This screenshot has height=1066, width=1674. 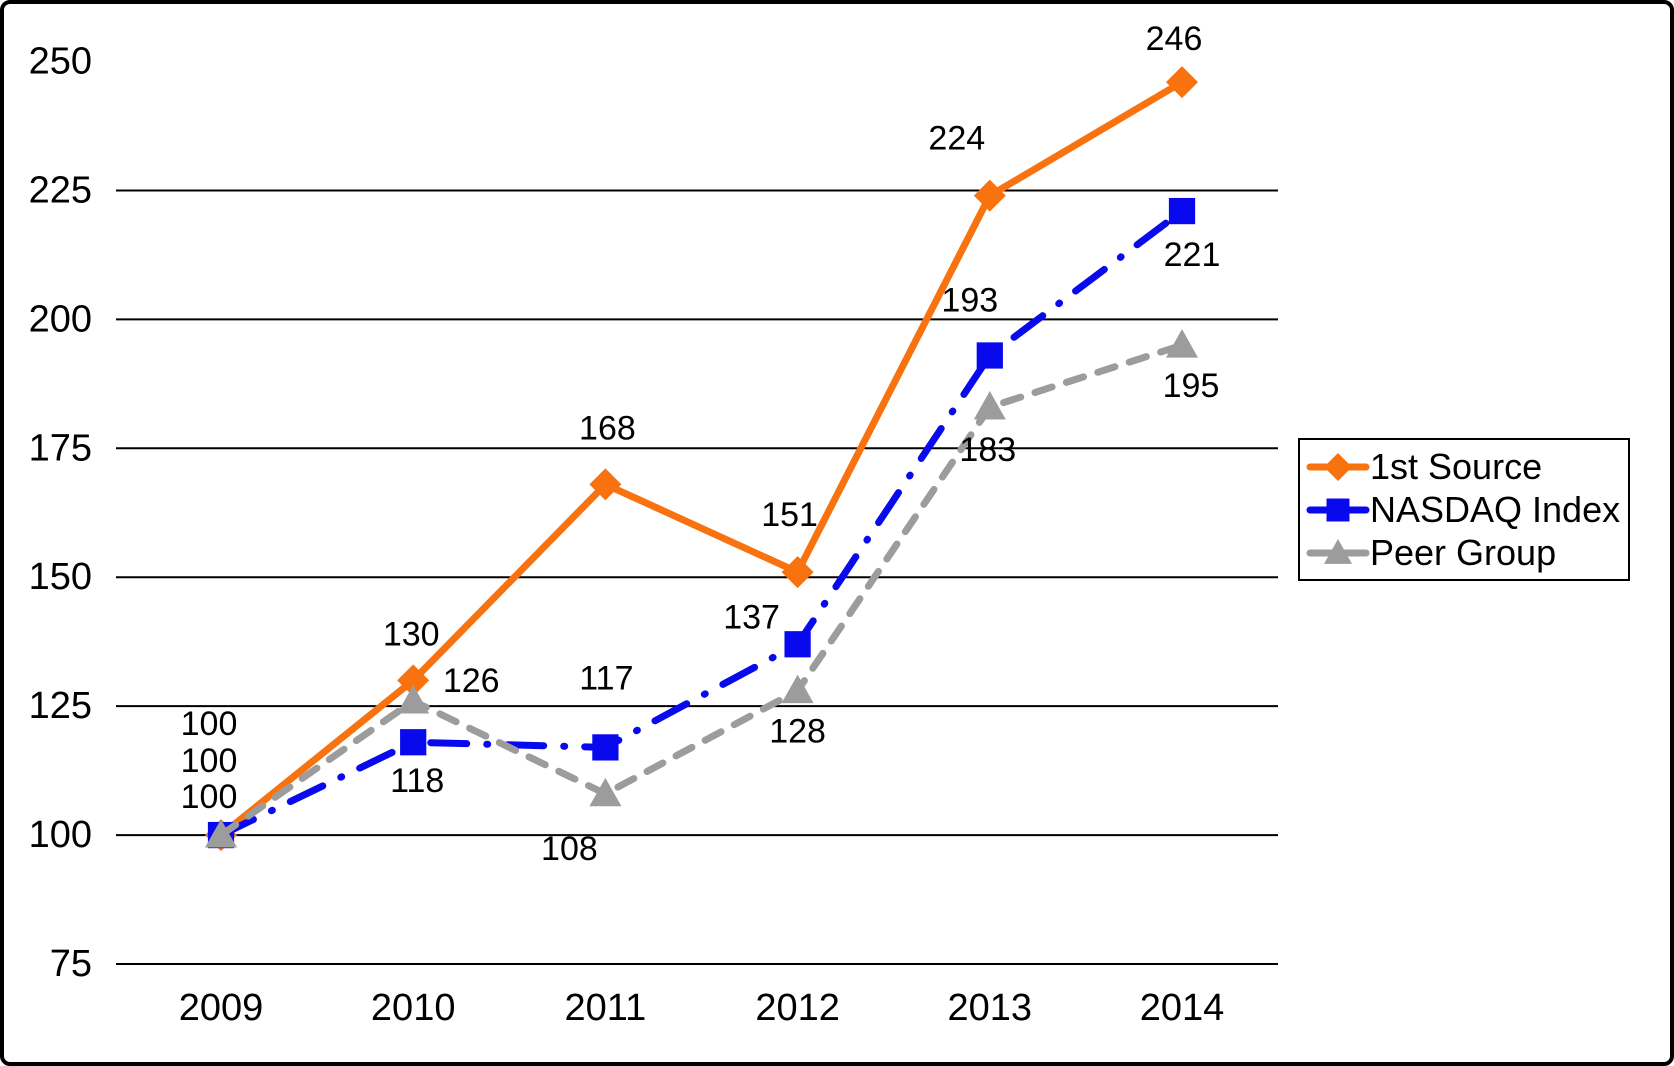 I want to click on data-label: 108, so click(x=569, y=849).